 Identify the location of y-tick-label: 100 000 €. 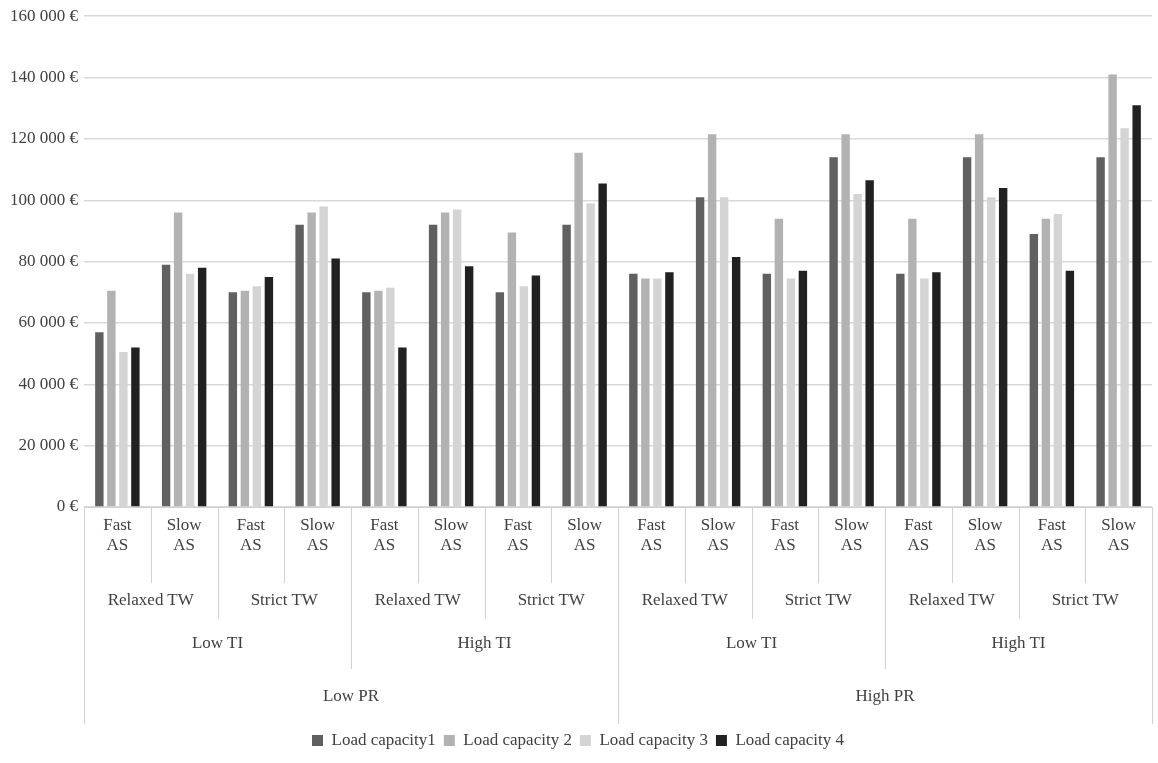
(44, 199).